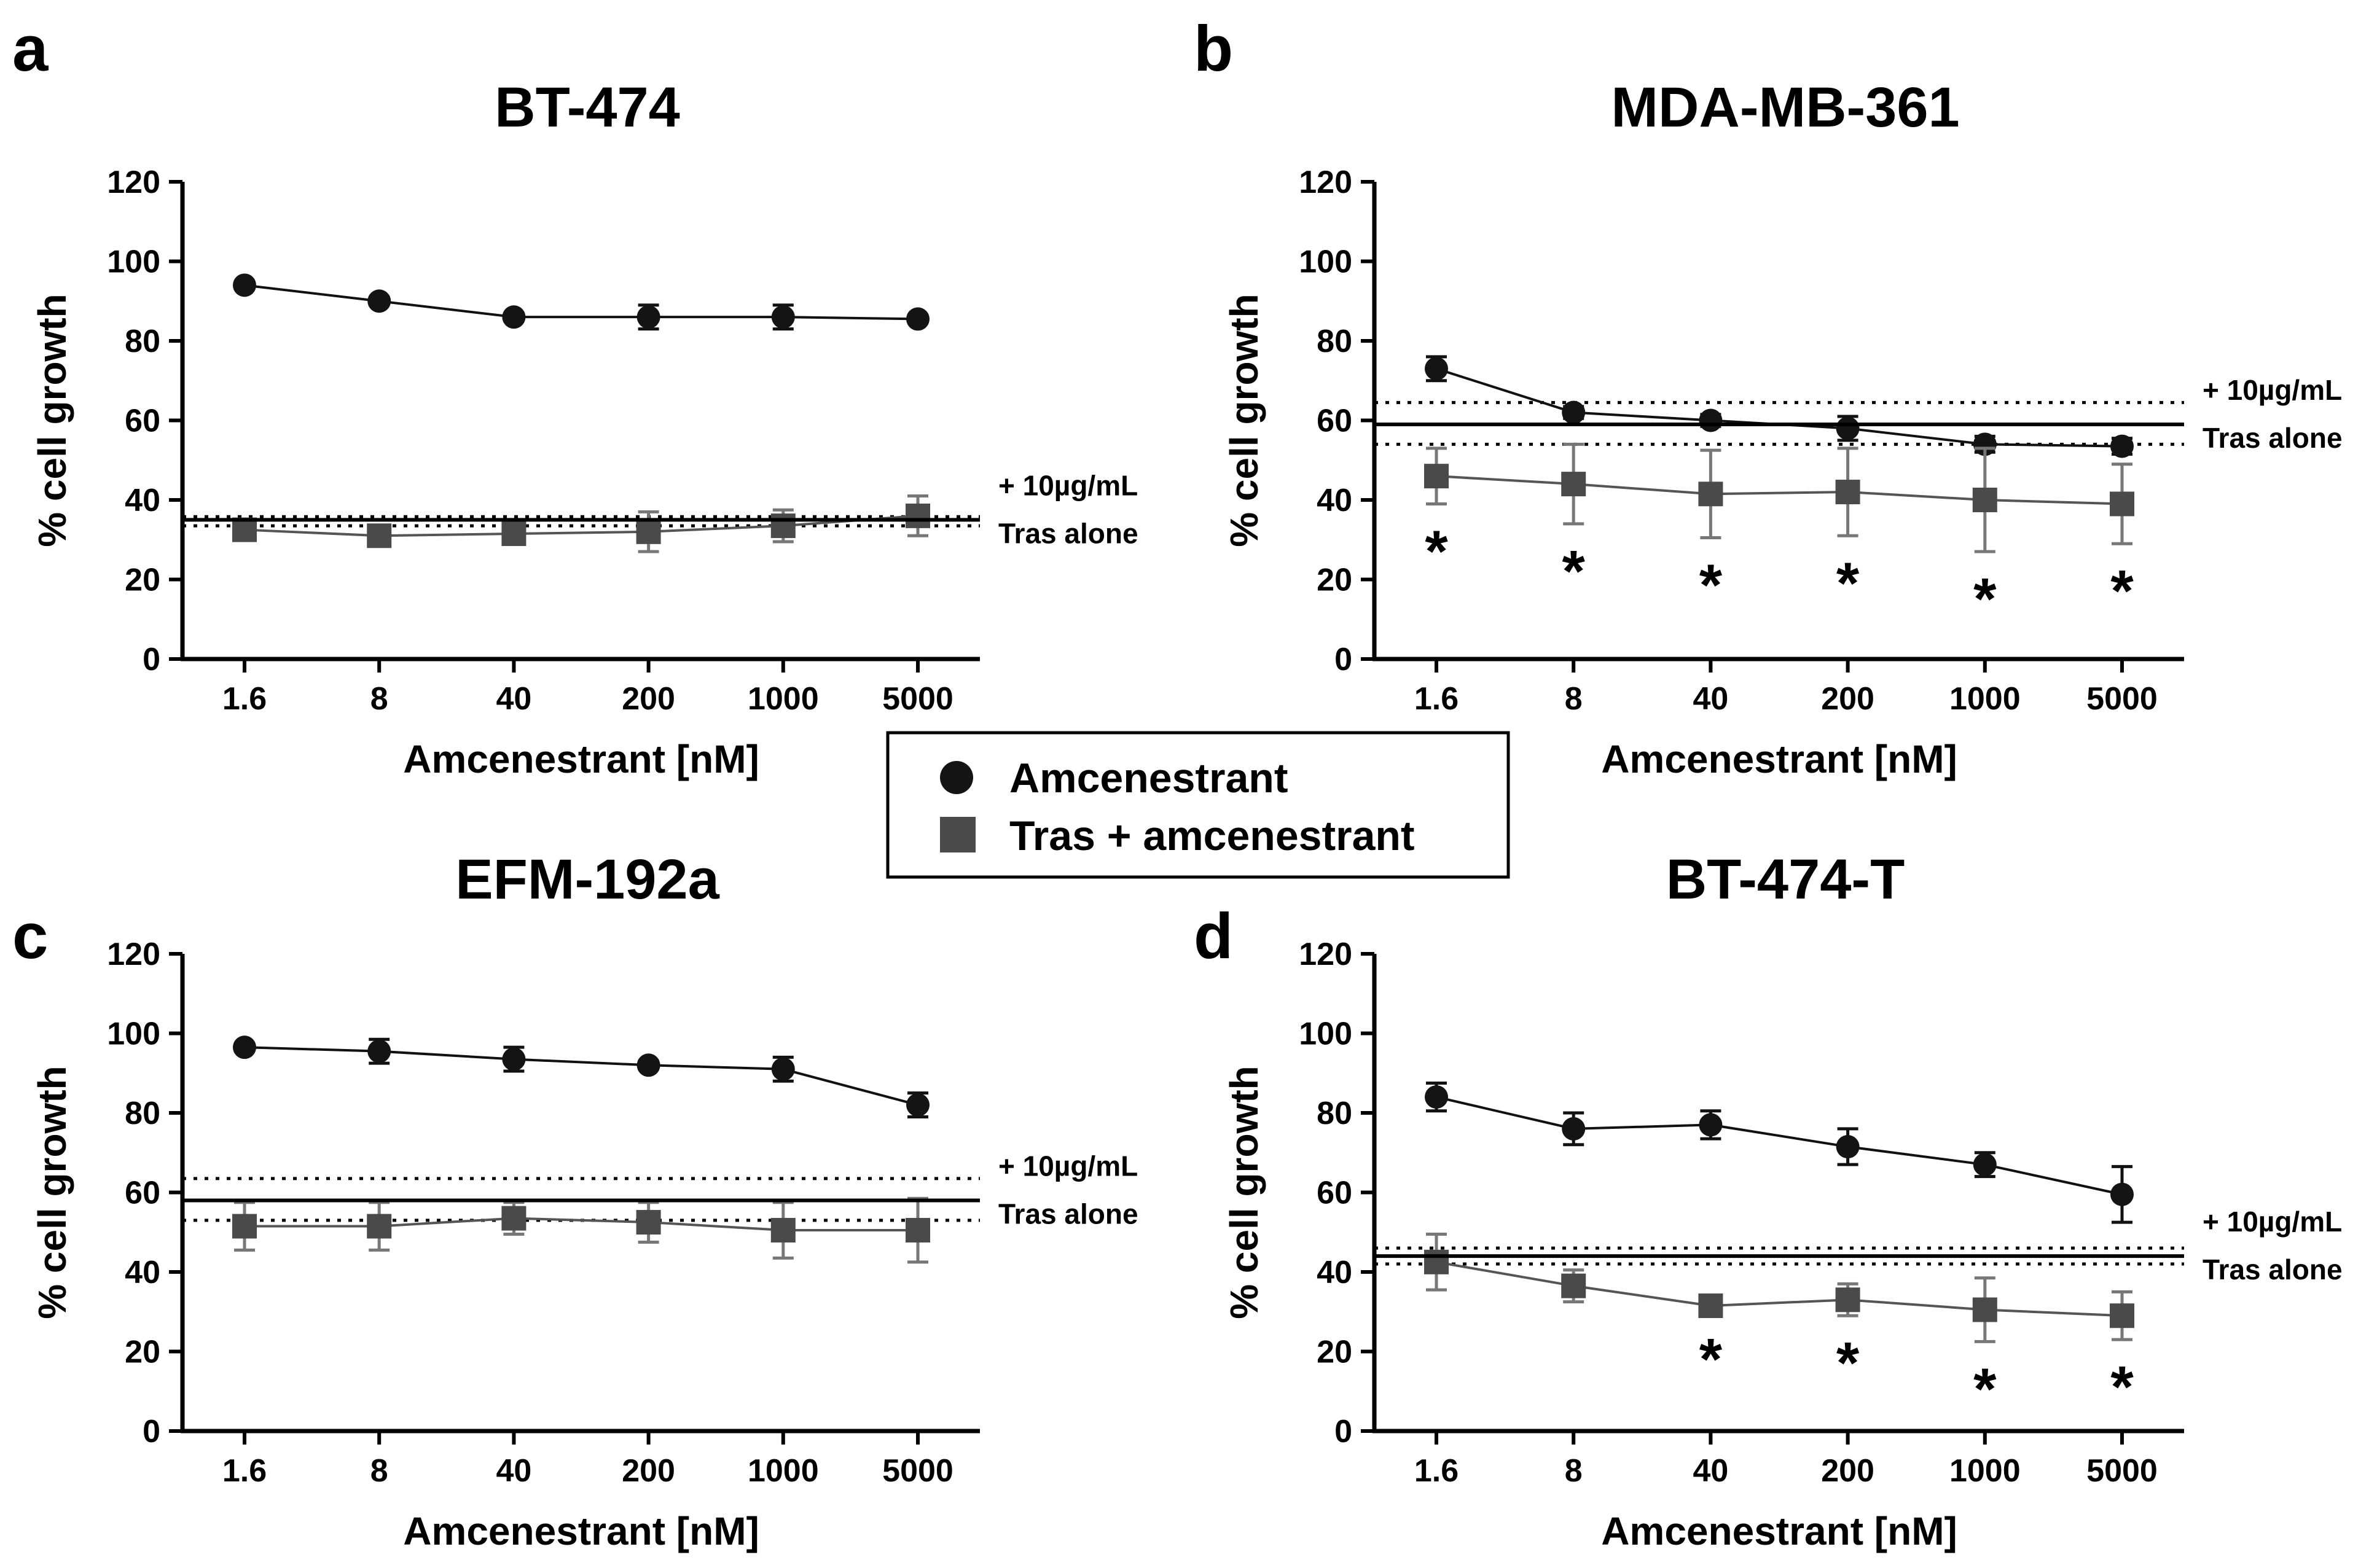  I want to click on chart-title: MDA-MB-361, so click(1785, 107).